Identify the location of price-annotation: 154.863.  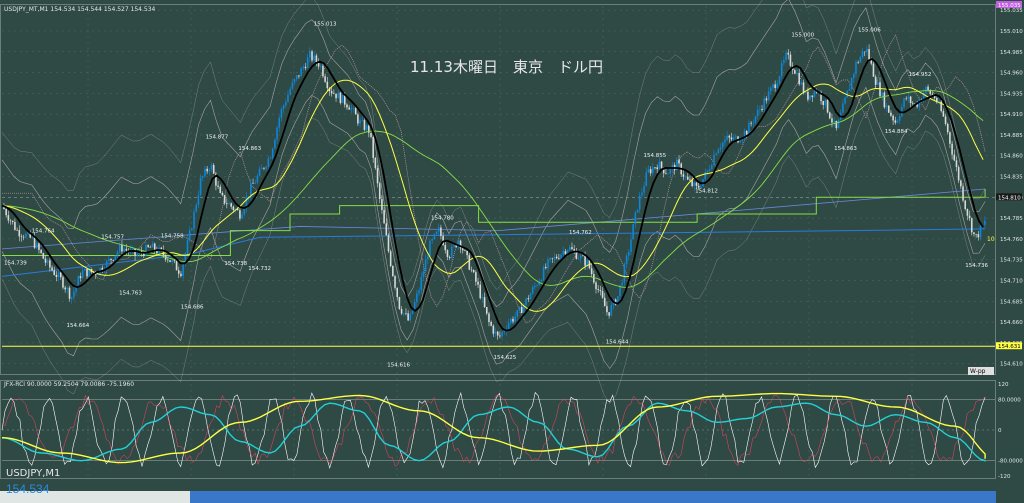
(249, 149).